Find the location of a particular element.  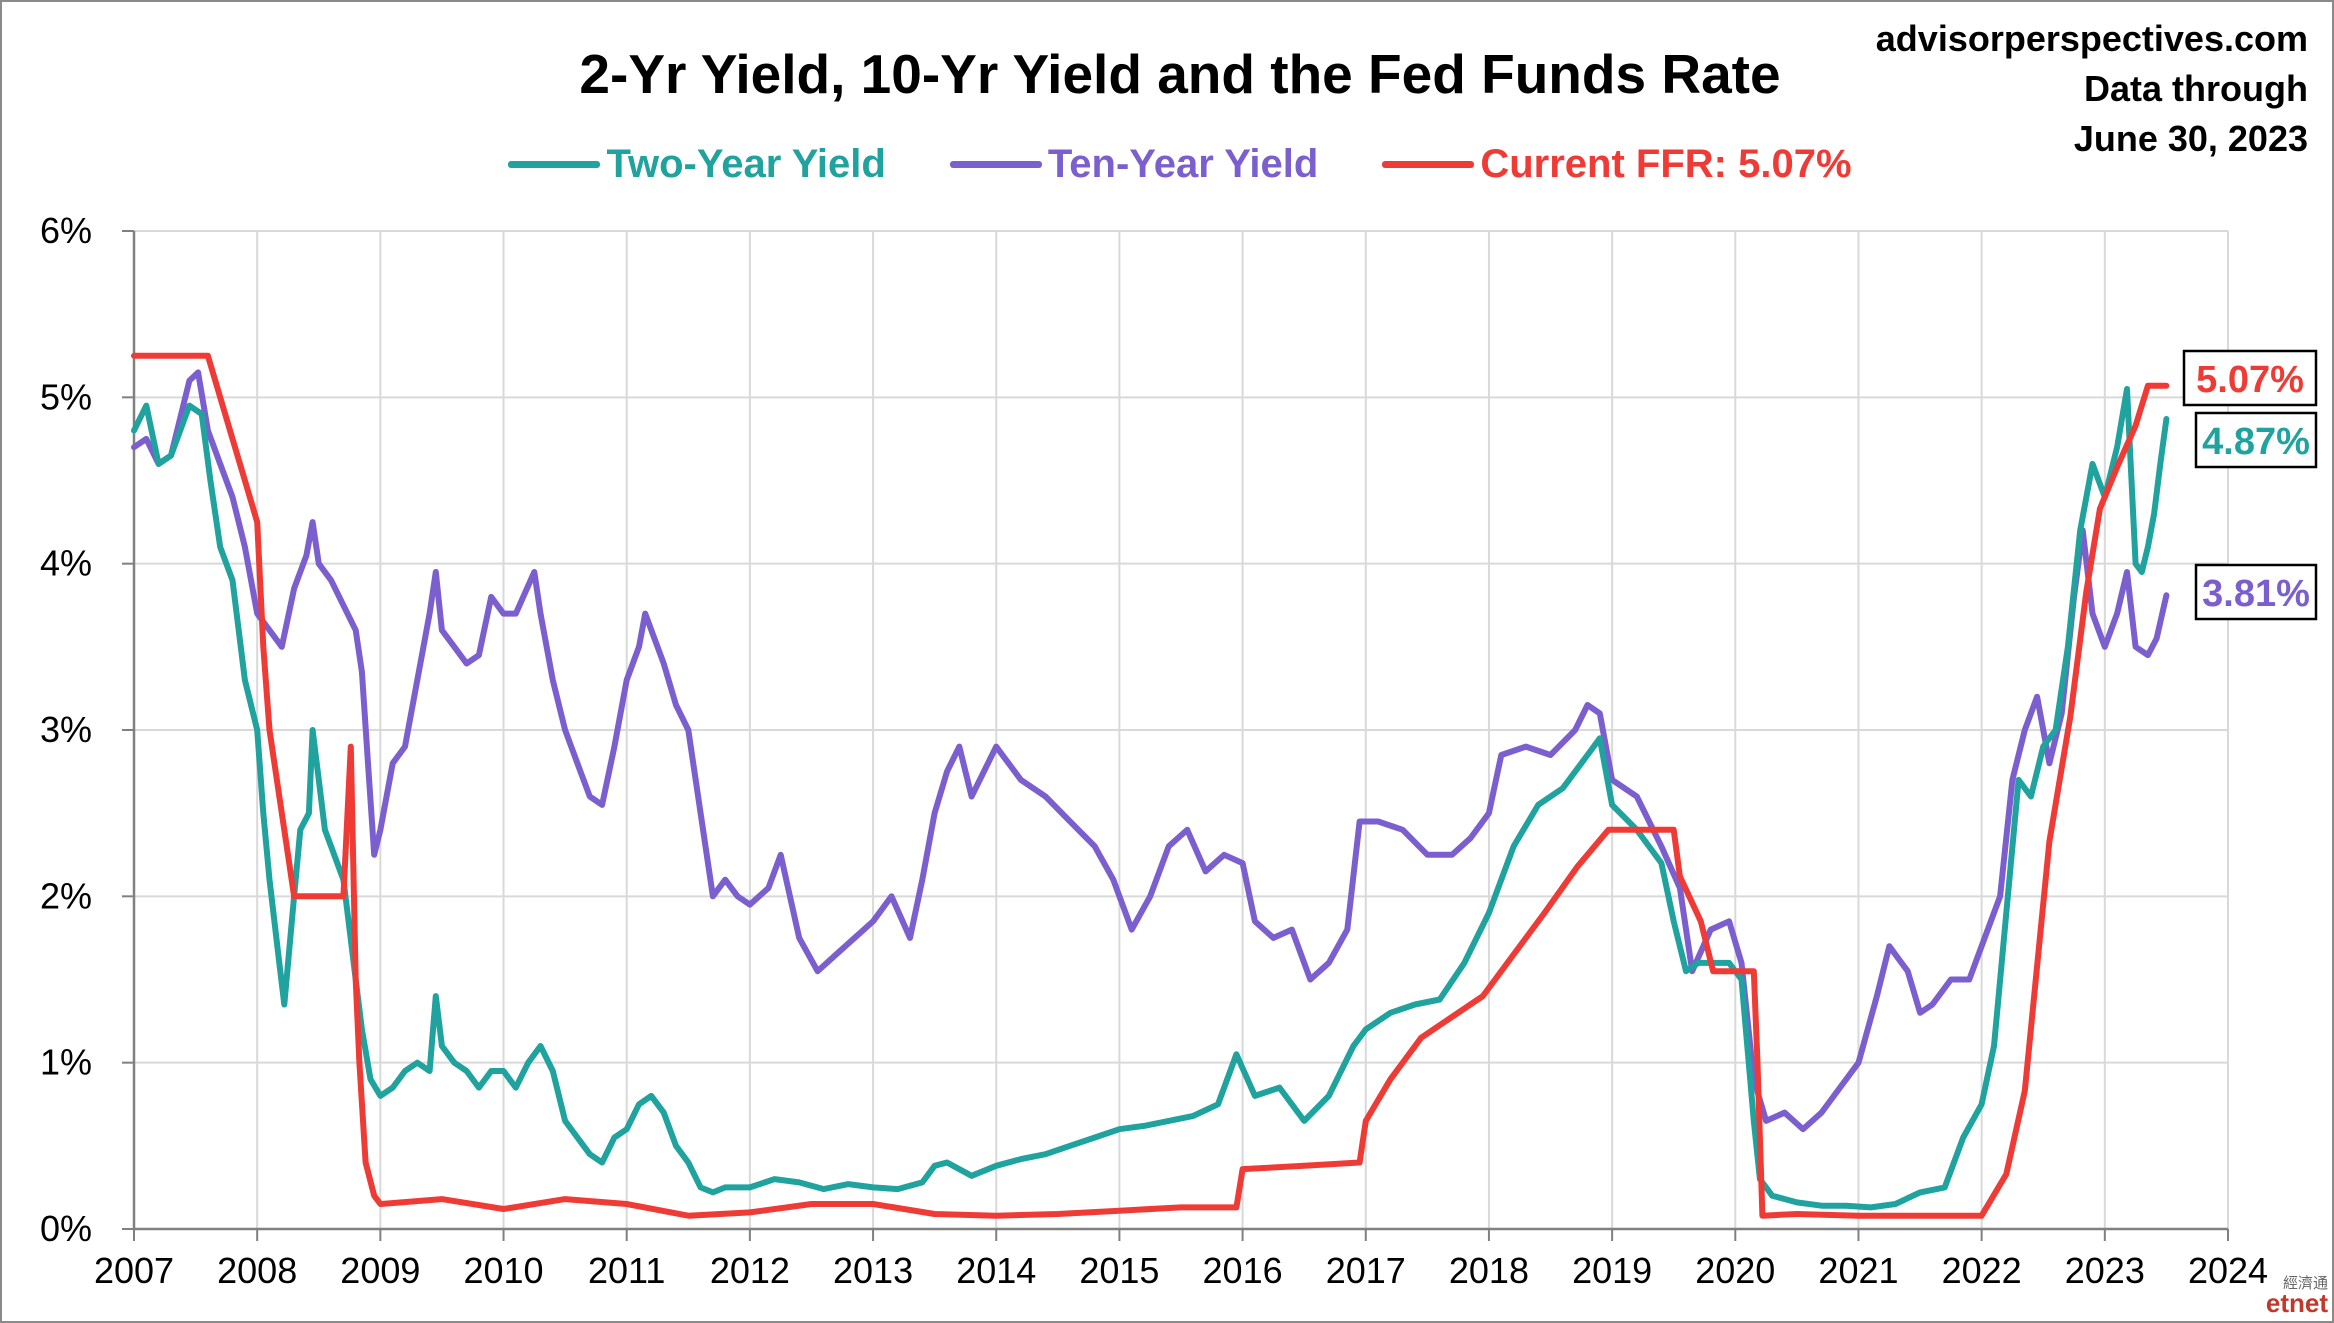

source-data-through: Data through is located at coordinates (2196, 88).